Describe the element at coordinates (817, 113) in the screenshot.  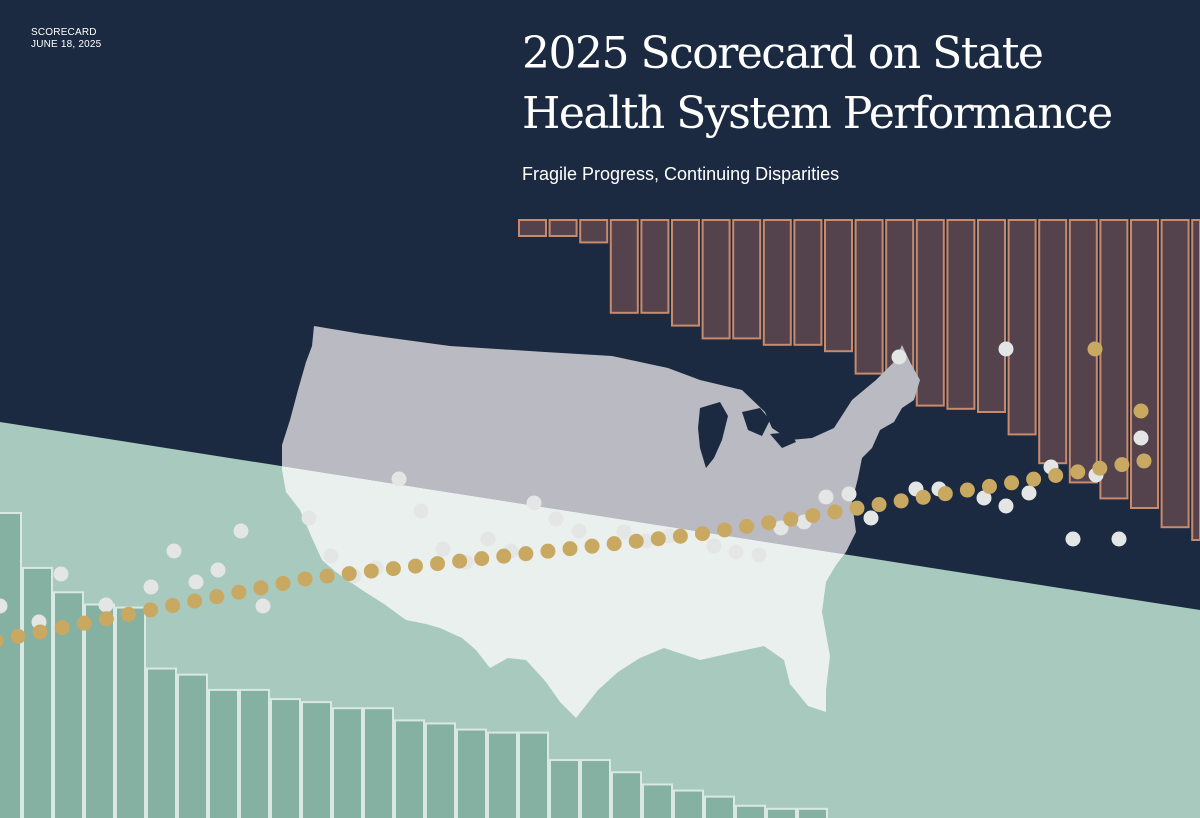
I see `page-title-line-2: Health System Performance` at that location.